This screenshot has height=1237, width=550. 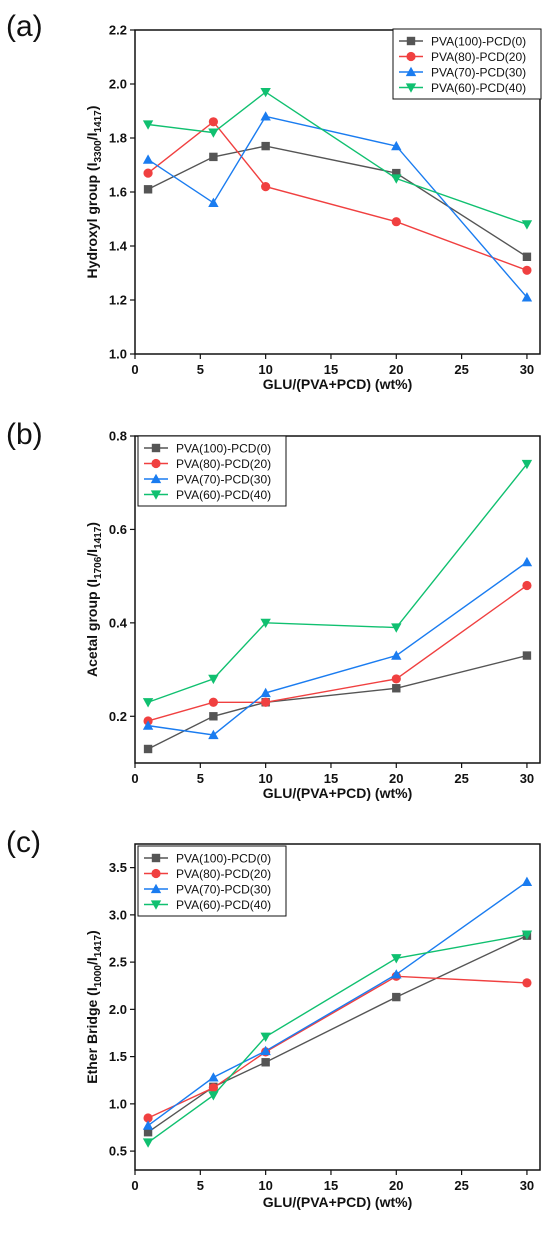 I want to click on y-tick-label: 3.0, so click(x=118, y=914).